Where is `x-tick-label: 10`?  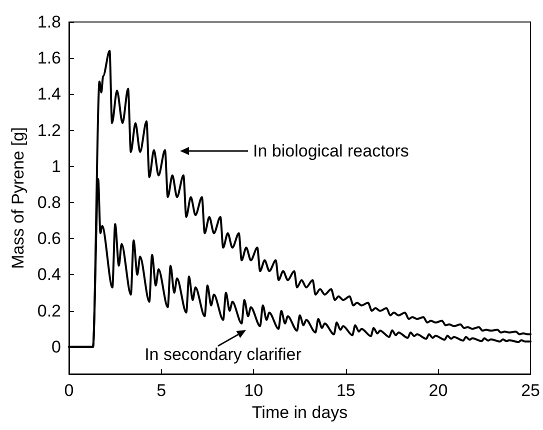 x-tick-label: 10 is located at coordinates (254, 390).